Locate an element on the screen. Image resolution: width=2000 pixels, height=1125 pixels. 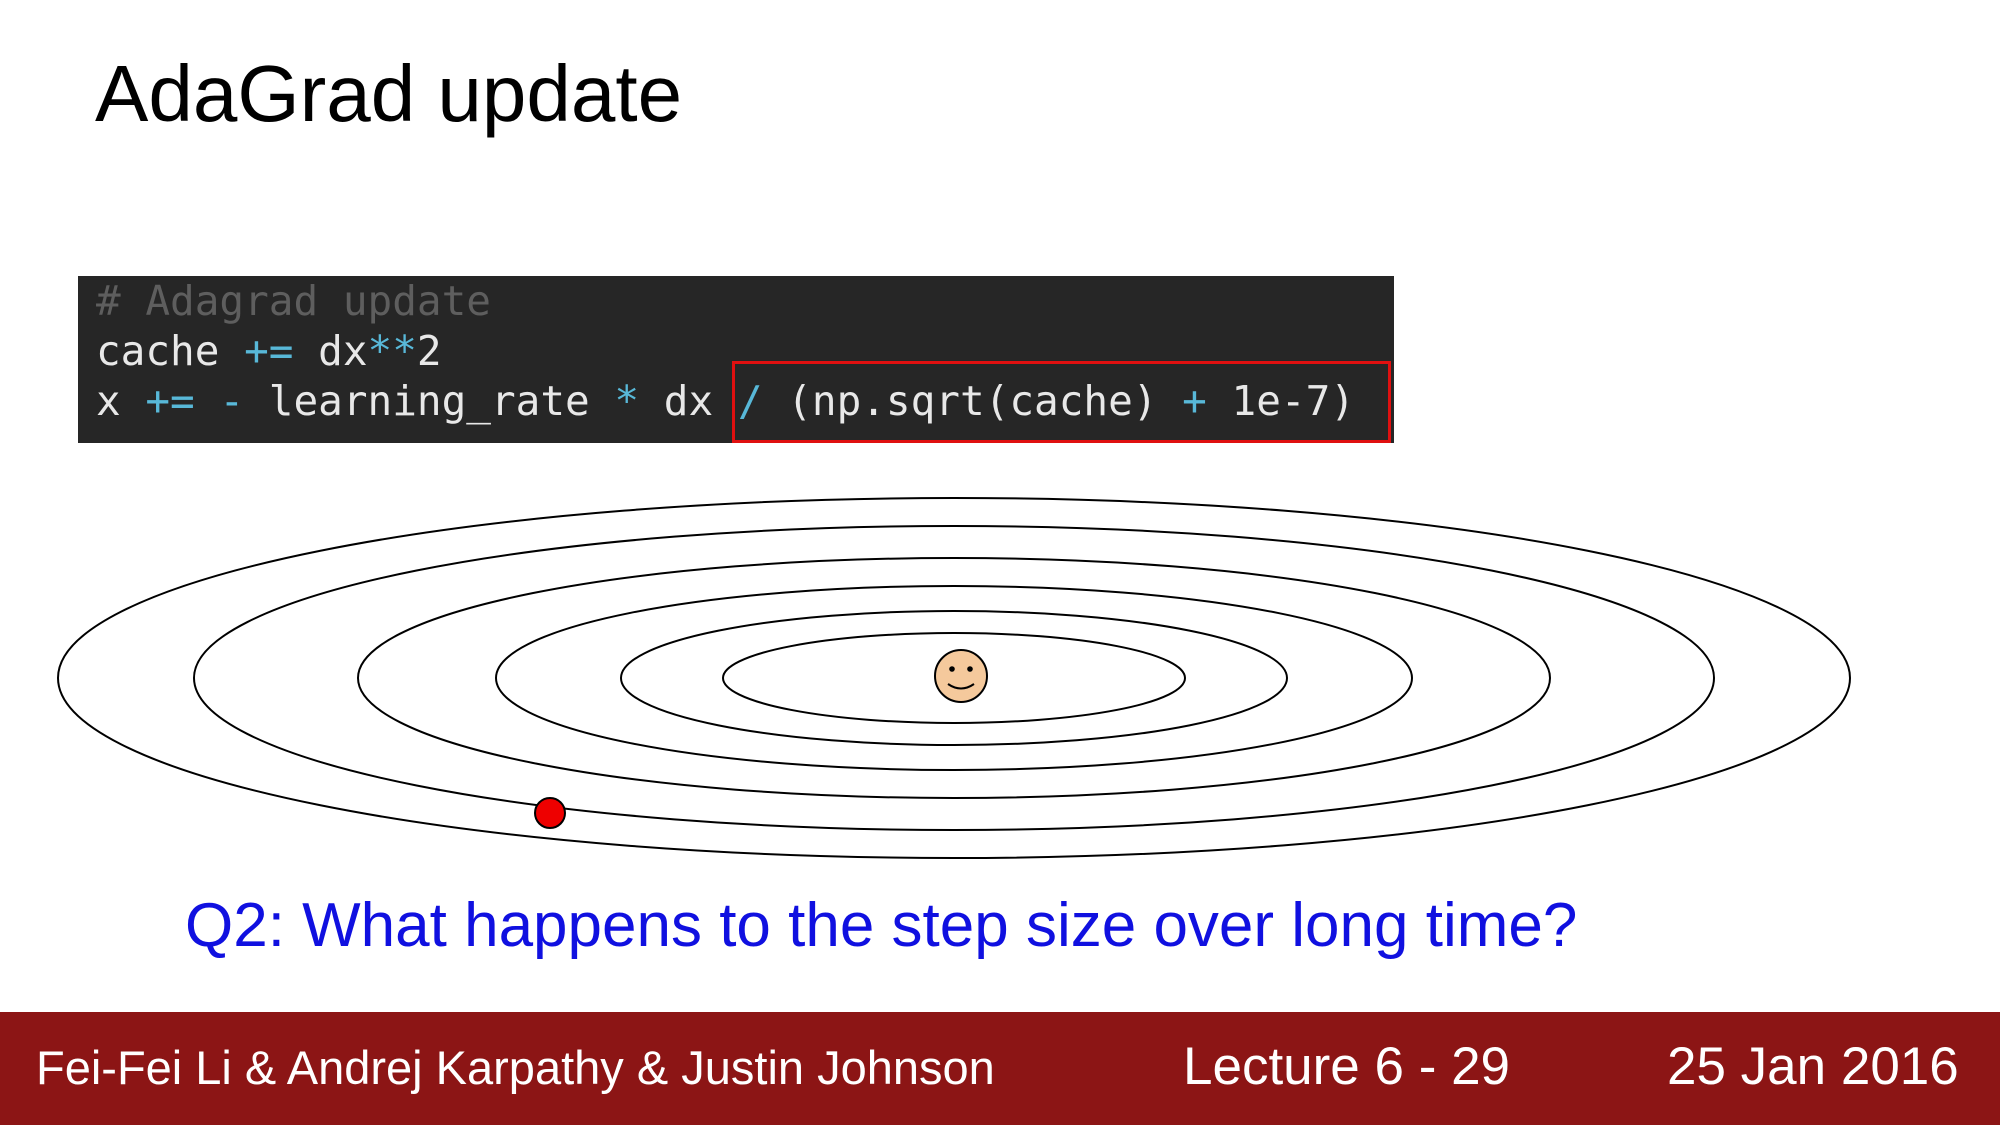
code-token: (np.sqrt(cache) is located at coordinates (972, 401).